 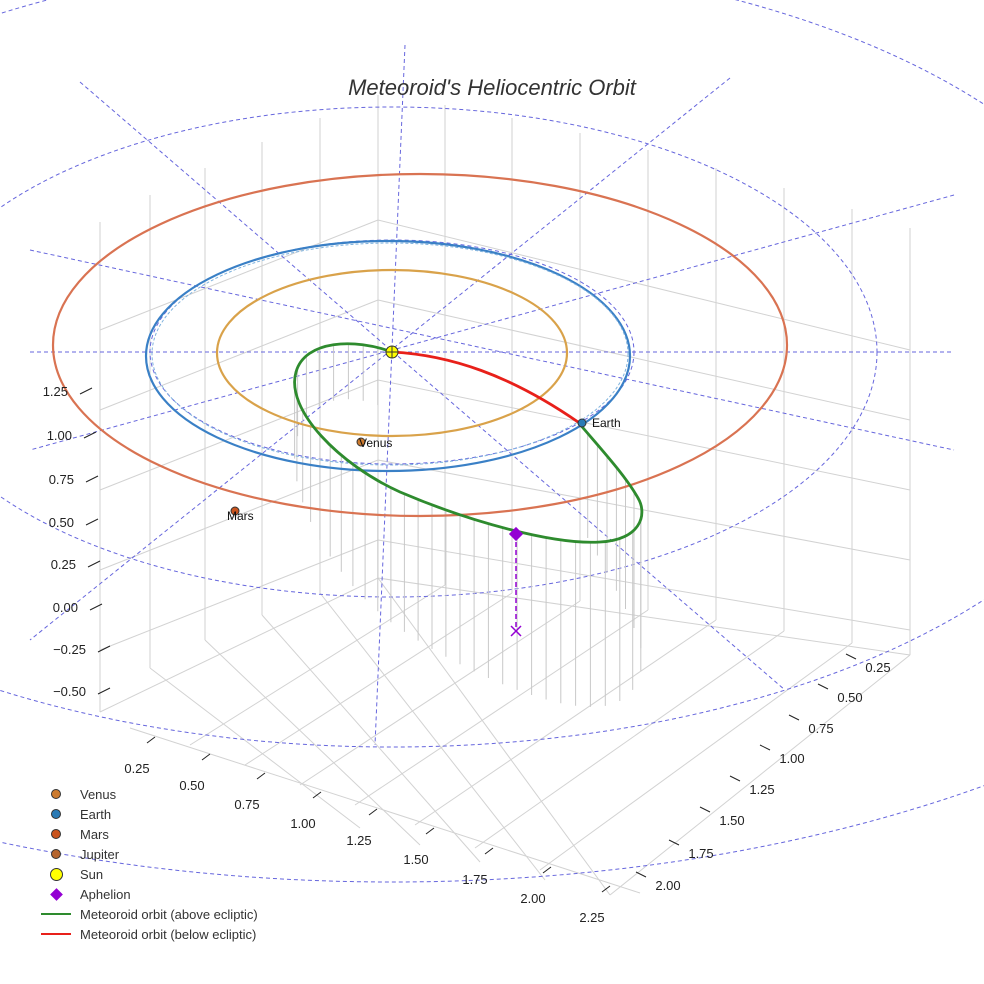 What do you see at coordinates (700, 853) in the screenshot?
I see `y-axis-tick-label: 1.75` at bounding box center [700, 853].